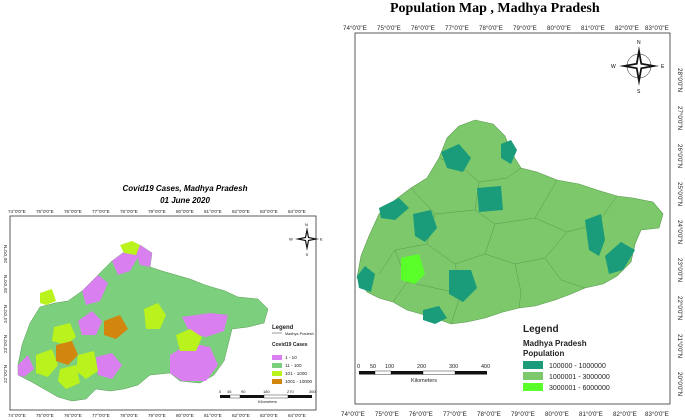 Image resolution: width=685 pixels, height=420 pixels. What do you see at coordinates (657, 28) in the screenshot?
I see `pop-lon-83-top: 83°0'0"E` at bounding box center [657, 28].